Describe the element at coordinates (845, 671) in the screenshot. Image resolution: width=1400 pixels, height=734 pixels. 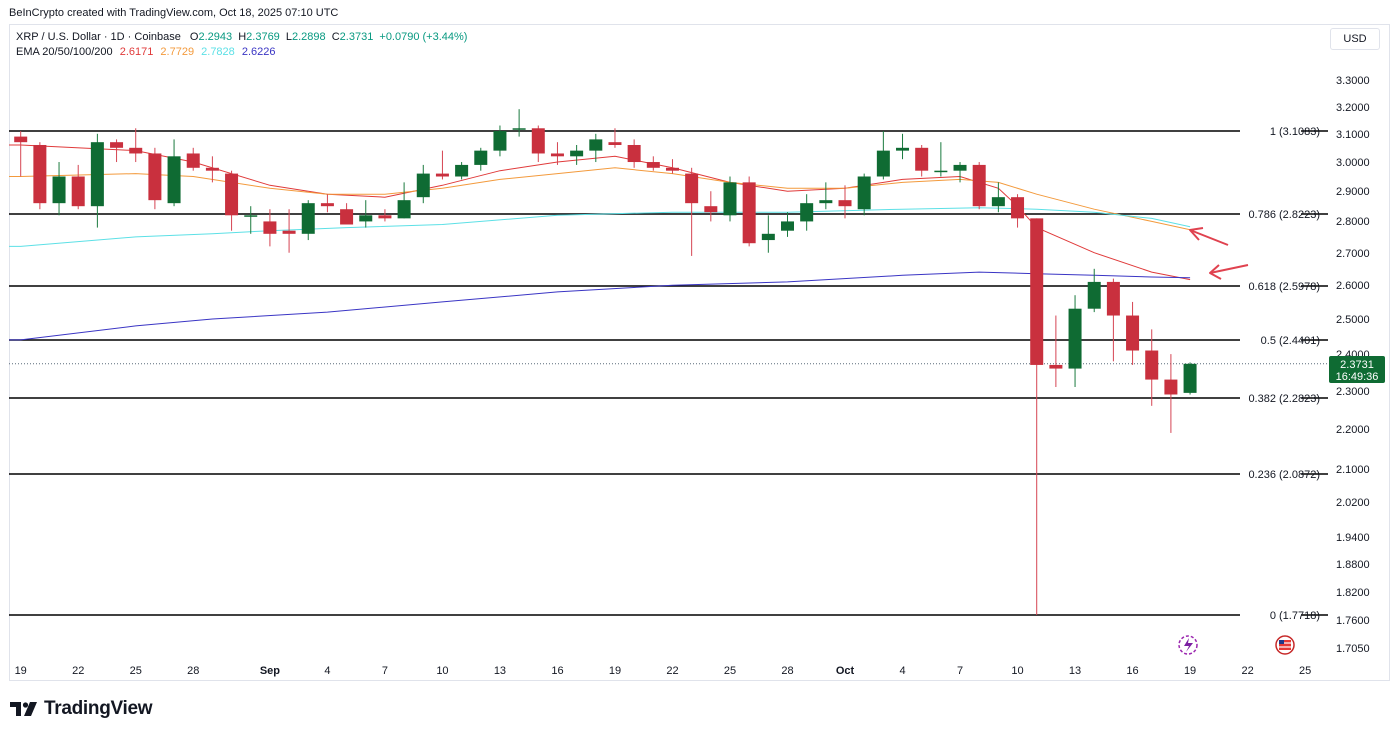
I see `time-axis-label: Oct` at that location.